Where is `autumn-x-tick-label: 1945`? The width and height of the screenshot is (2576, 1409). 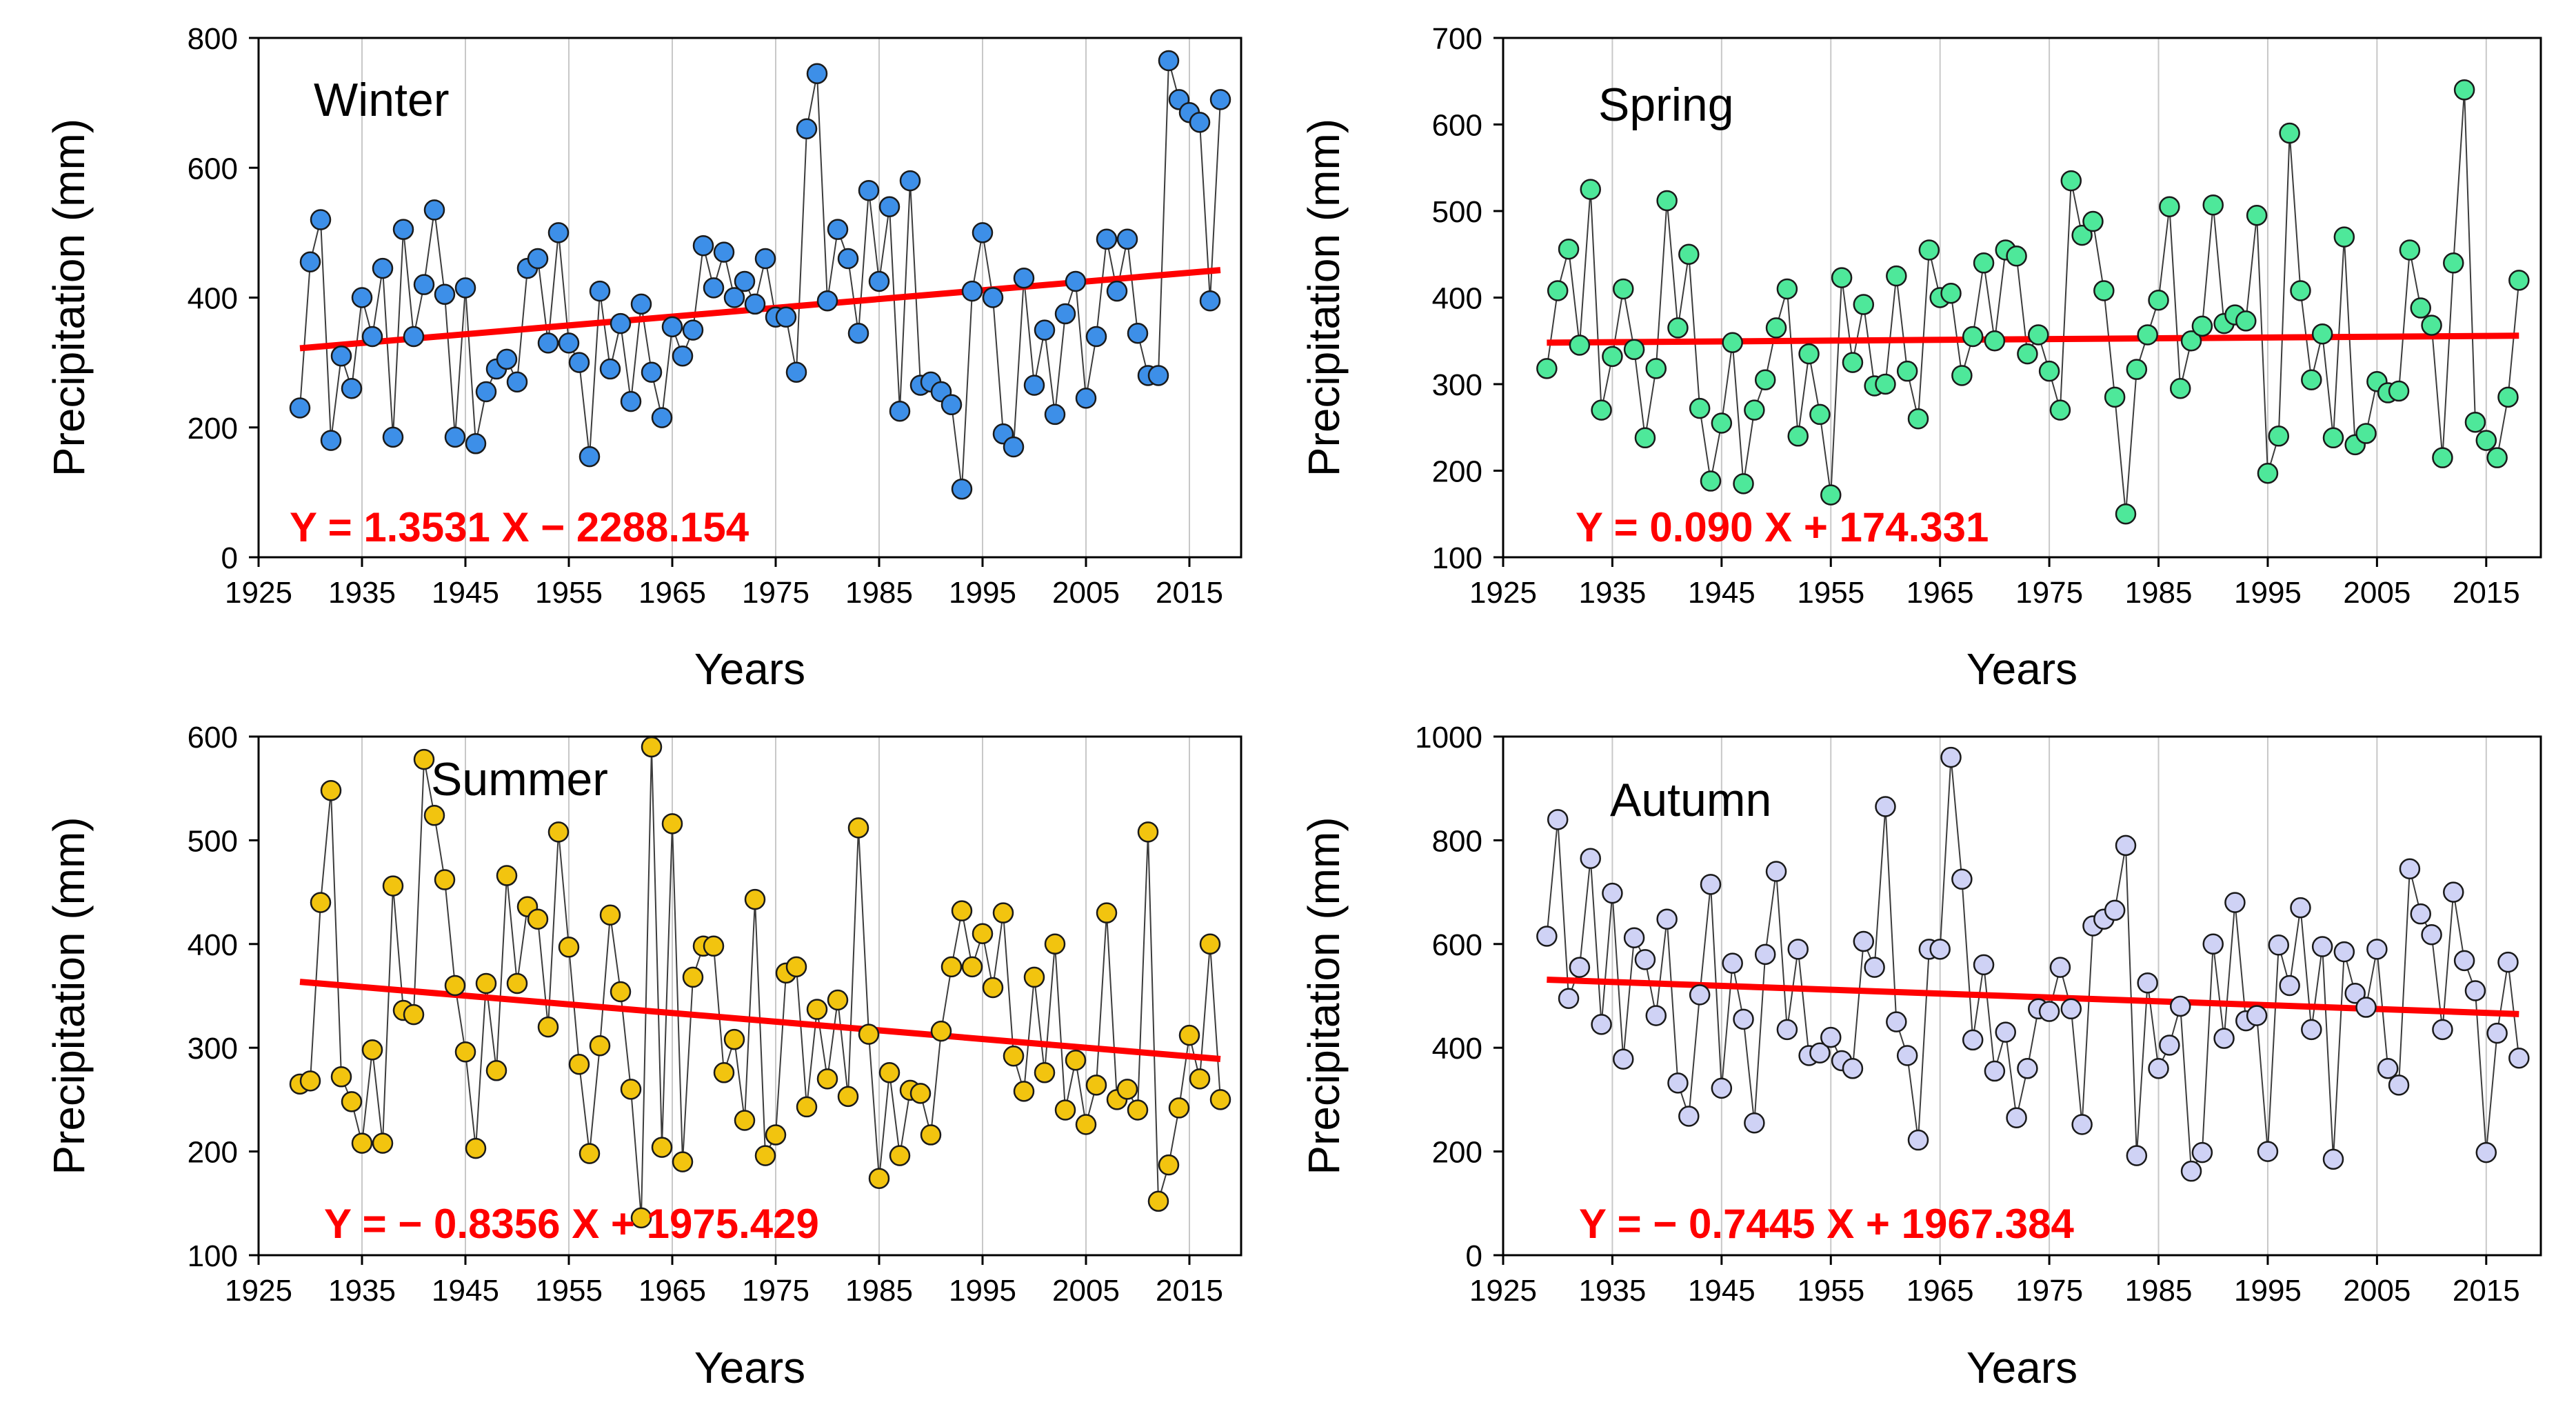 autumn-x-tick-label: 1945 is located at coordinates (1721, 1291).